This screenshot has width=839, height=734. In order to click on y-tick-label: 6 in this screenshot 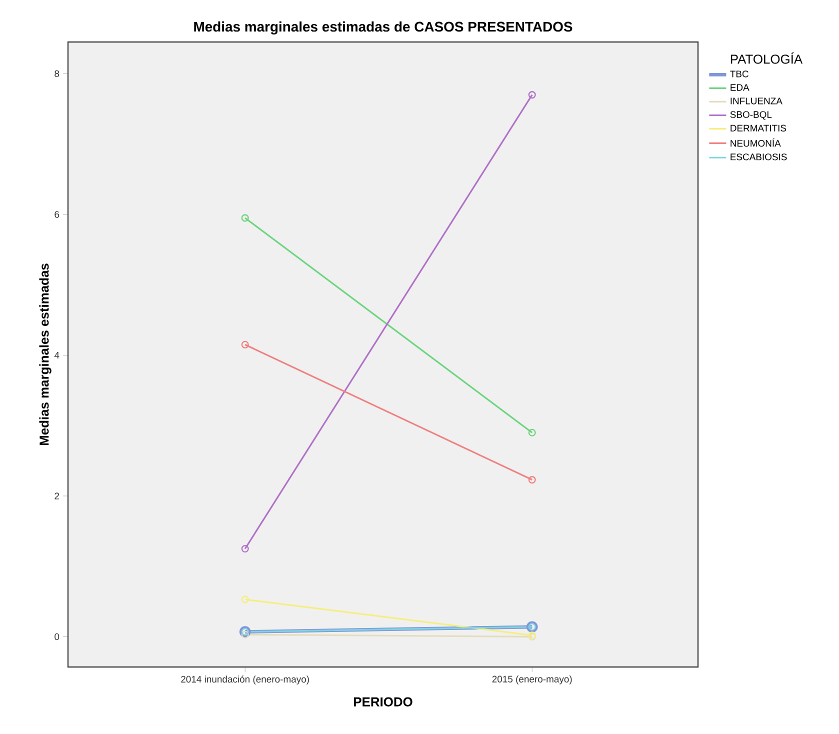, I will do `click(57, 214)`.